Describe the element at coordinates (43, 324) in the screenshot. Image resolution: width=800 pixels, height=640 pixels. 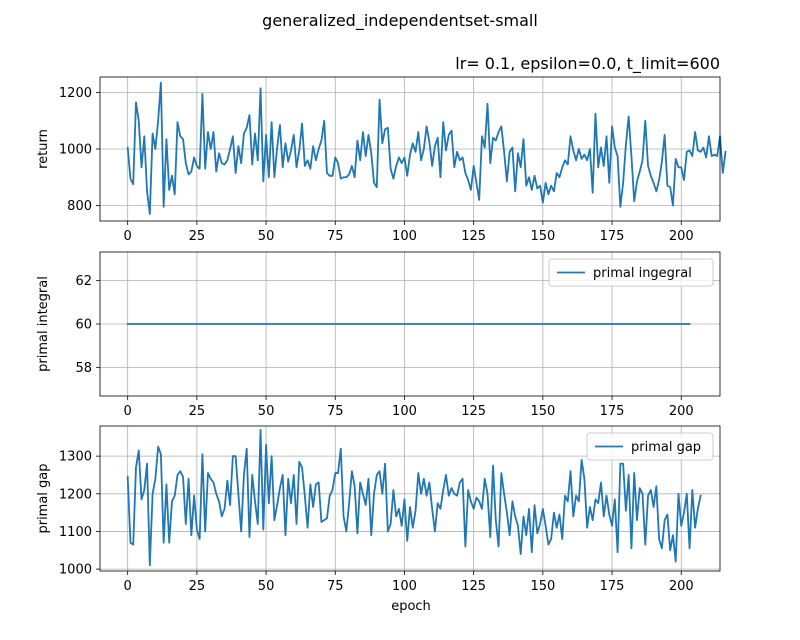
I see `y-axis-label: primal integral` at that location.